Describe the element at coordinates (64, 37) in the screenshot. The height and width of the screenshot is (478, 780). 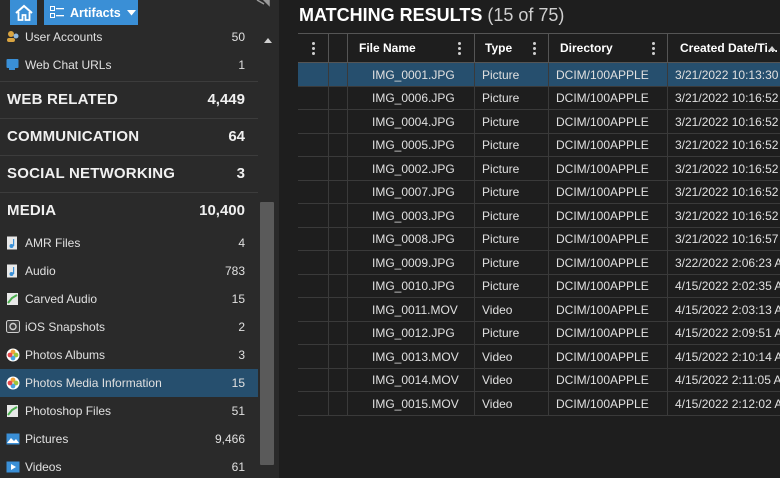
I see `sidebar-item-label: User Accounts` at that location.